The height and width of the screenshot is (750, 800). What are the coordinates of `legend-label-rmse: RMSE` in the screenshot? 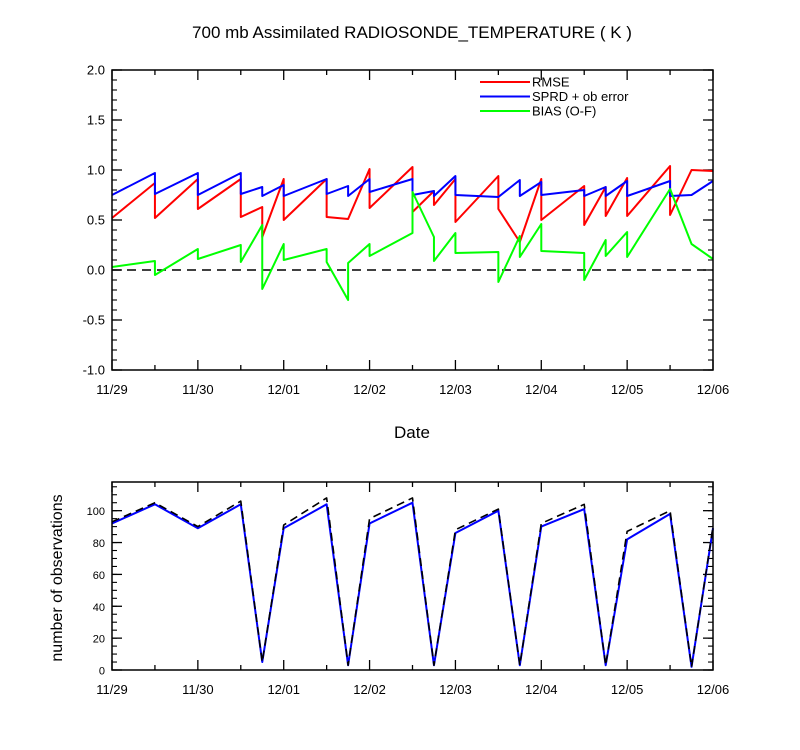 It's located at (551, 82).